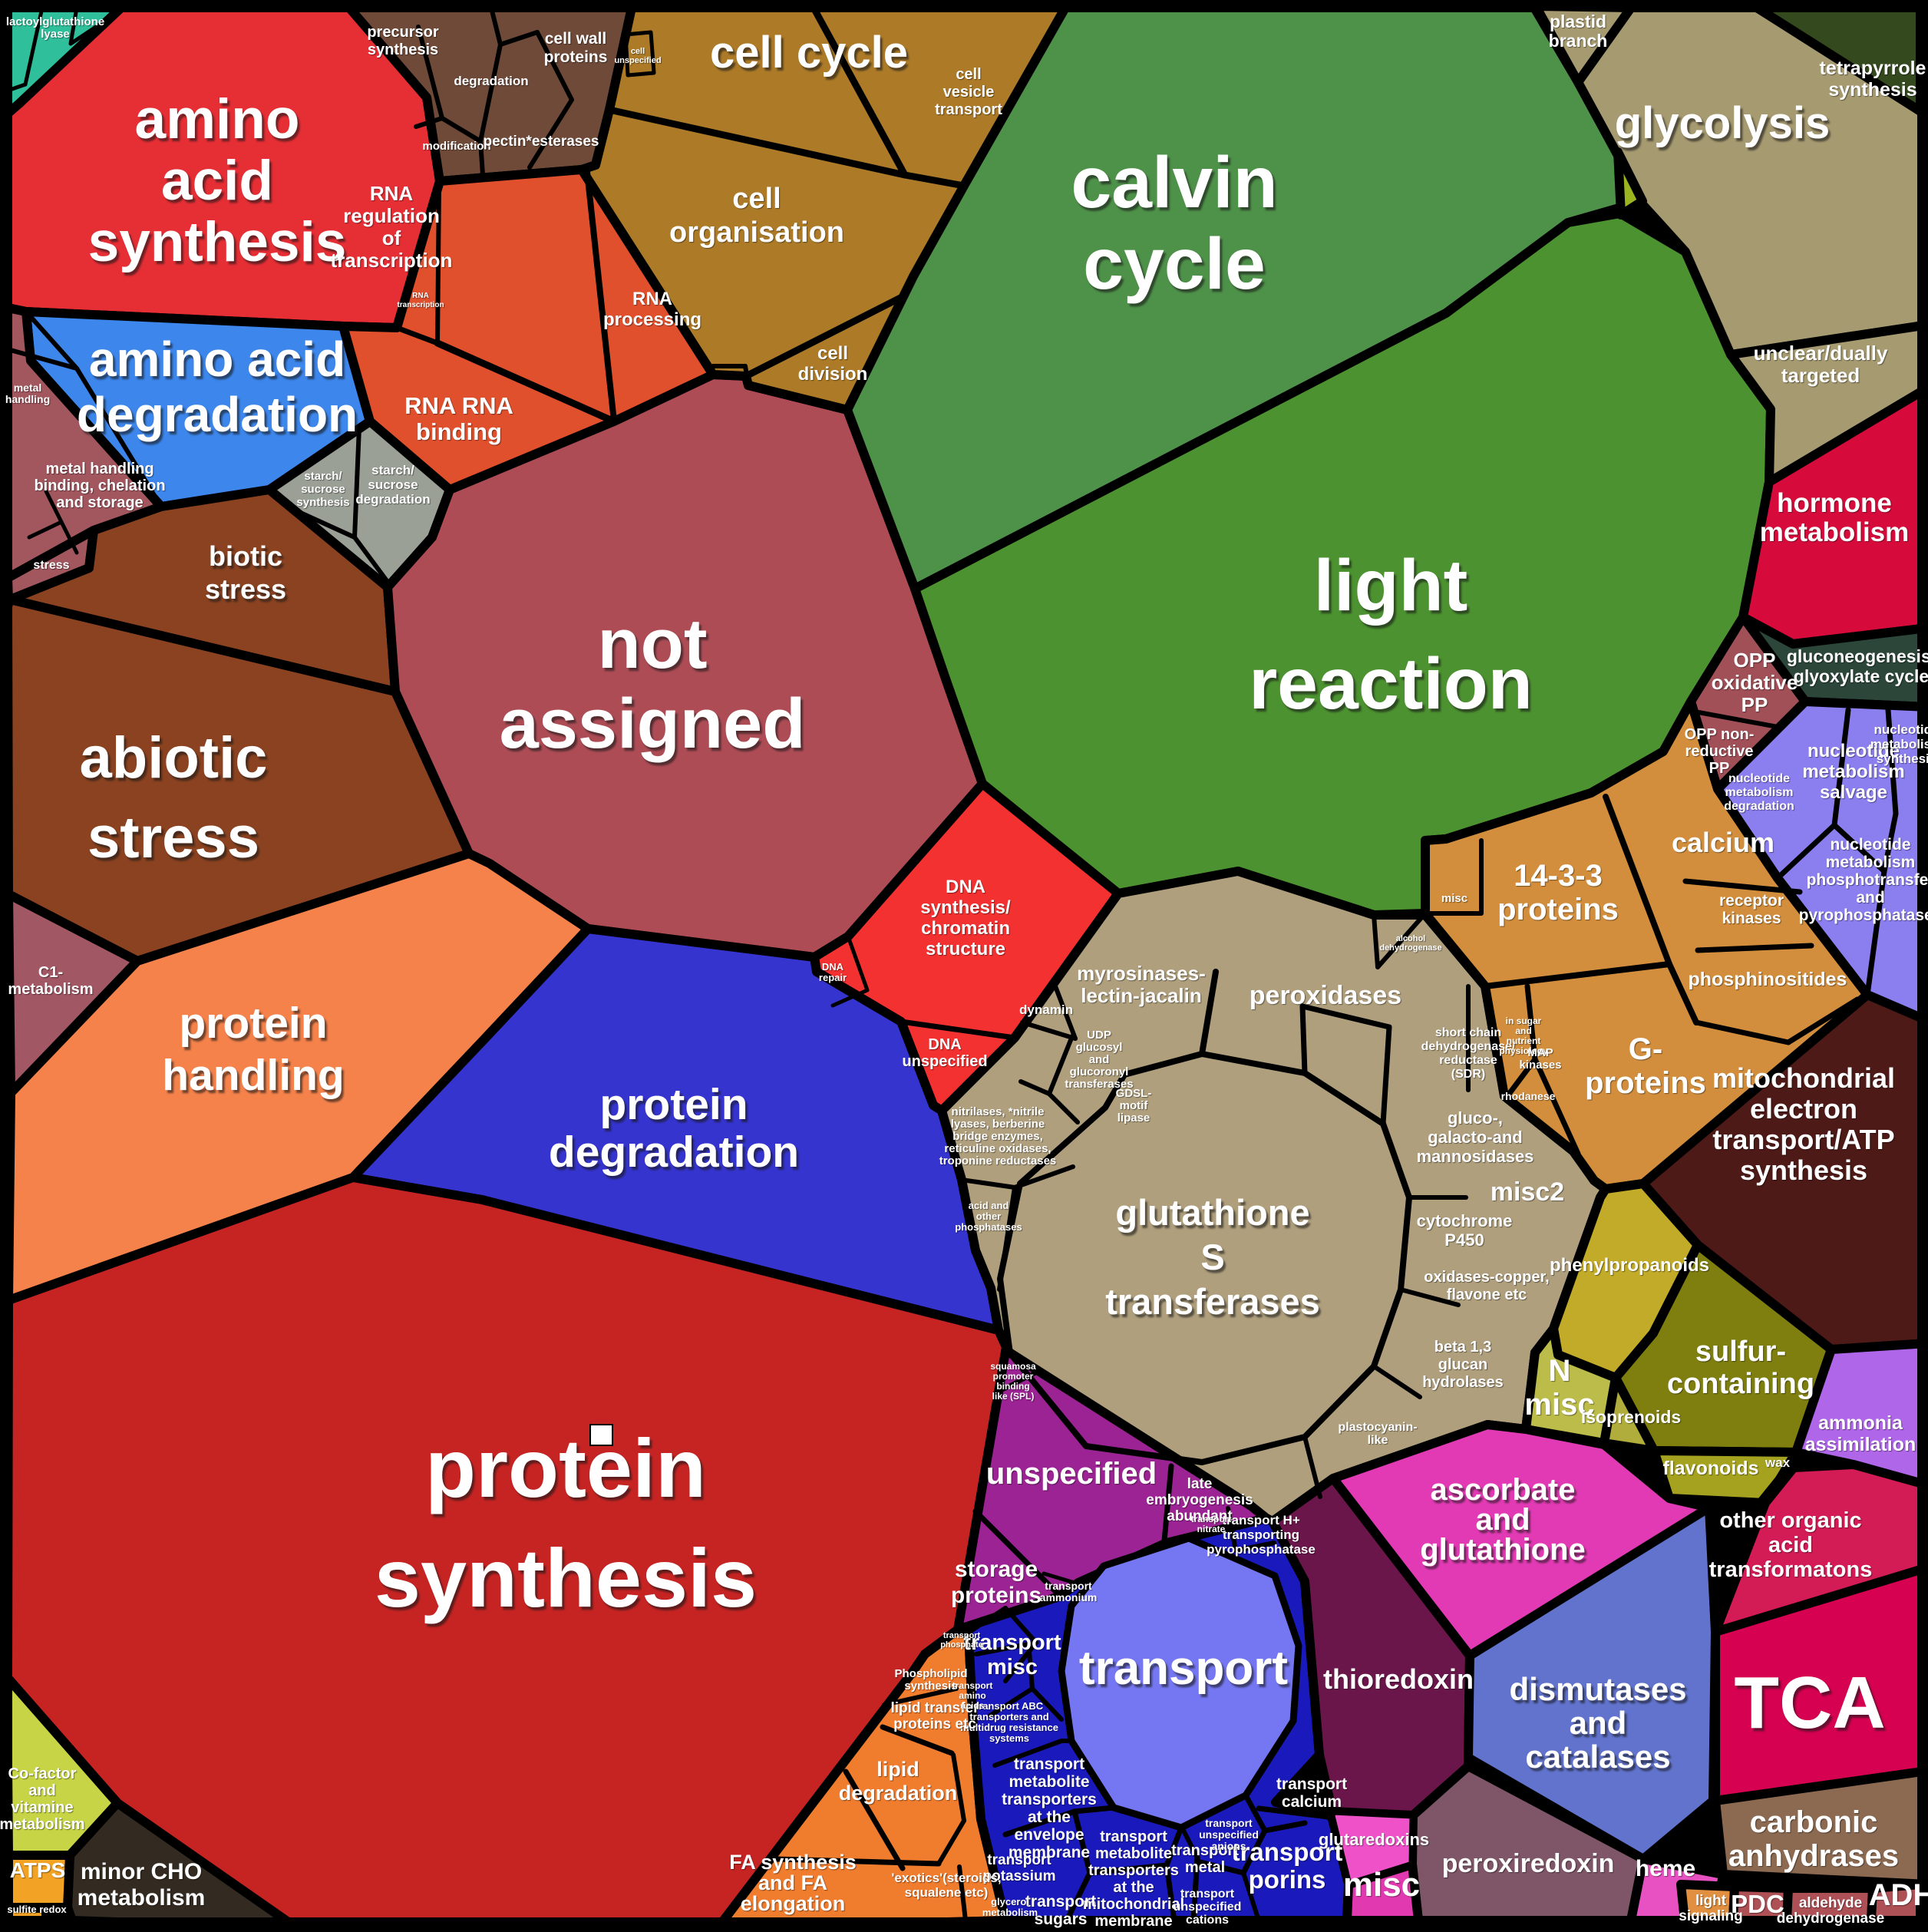 This screenshot has width=1928, height=1932. What do you see at coordinates (1382, 1885) in the screenshot?
I see `svg-text: misc` at bounding box center [1382, 1885].